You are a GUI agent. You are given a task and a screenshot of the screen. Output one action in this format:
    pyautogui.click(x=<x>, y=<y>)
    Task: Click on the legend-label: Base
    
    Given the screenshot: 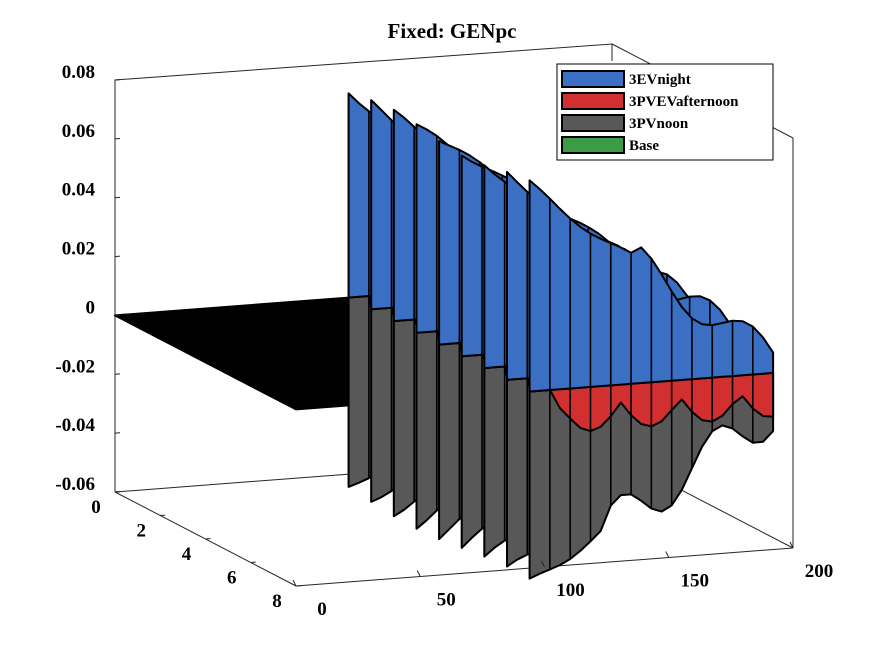 What is the action you would take?
    pyautogui.click(x=644, y=146)
    